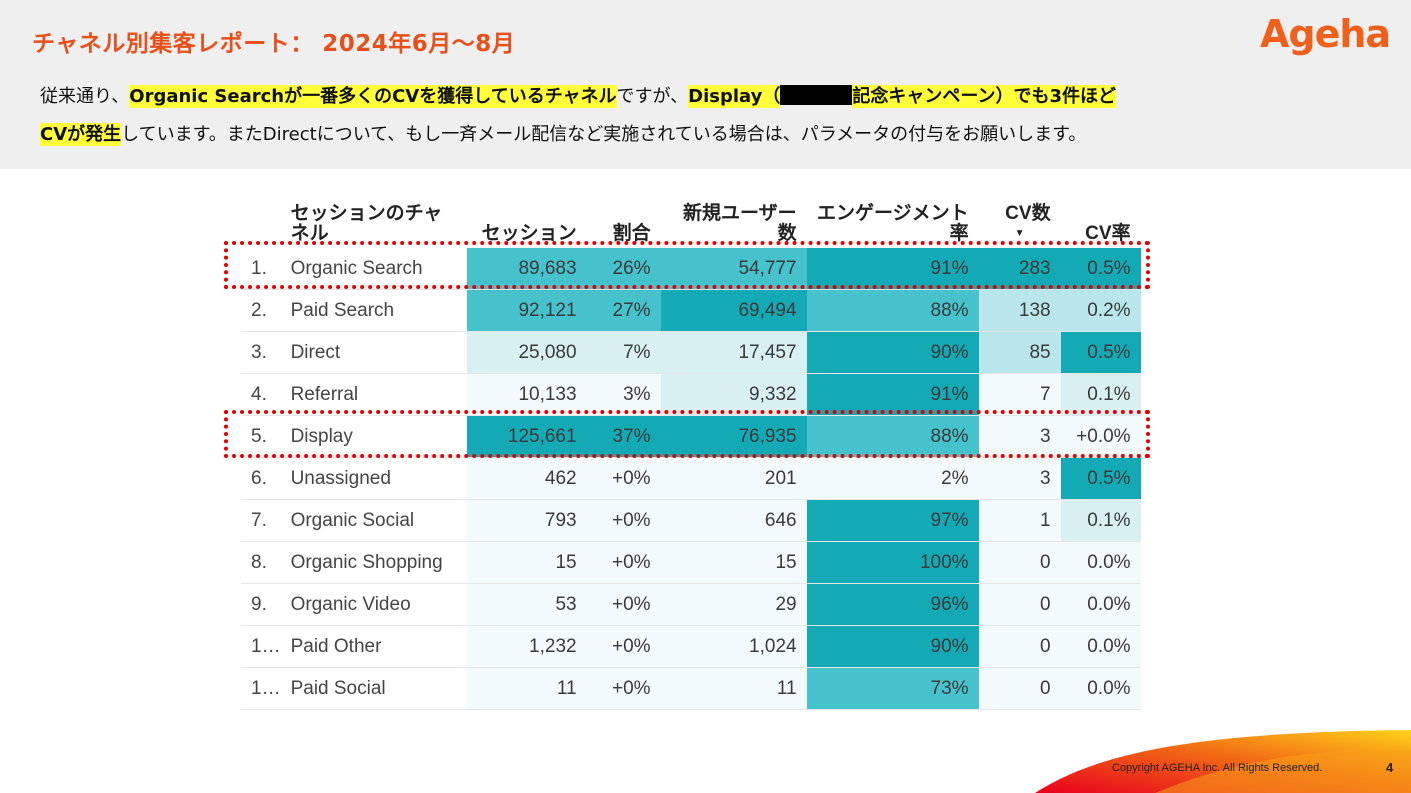 This screenshot has width=1411, height=793. What do you see at coordinates (526, 310) in the screenshot?
I see `sessions-cell: 92,121` at bounding box center [526, 310].